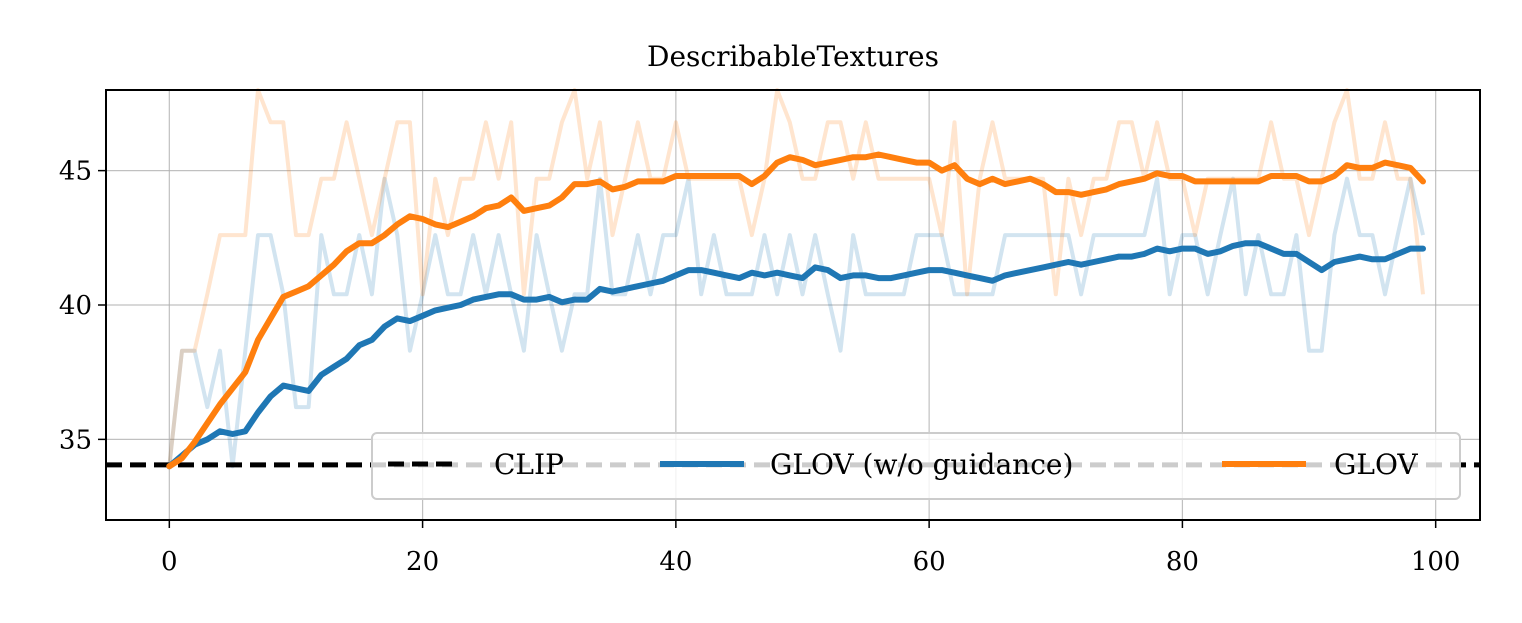  What do you see at coordinates (422, 562) in the screenshot?
I see `x-tick-label: 20` at bounding box center [422, 562].